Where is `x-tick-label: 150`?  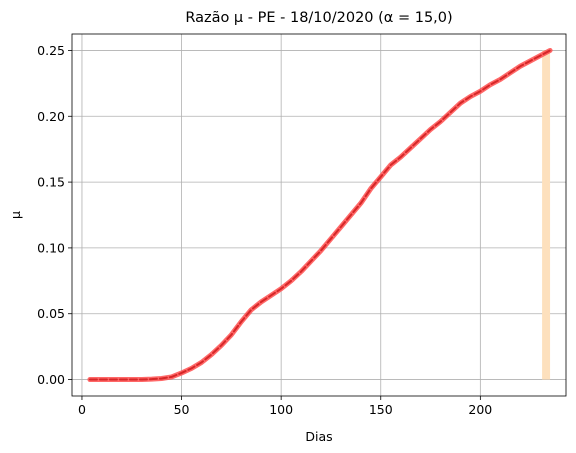 x-tick-label: 150 is located at coordinates (381, 409).